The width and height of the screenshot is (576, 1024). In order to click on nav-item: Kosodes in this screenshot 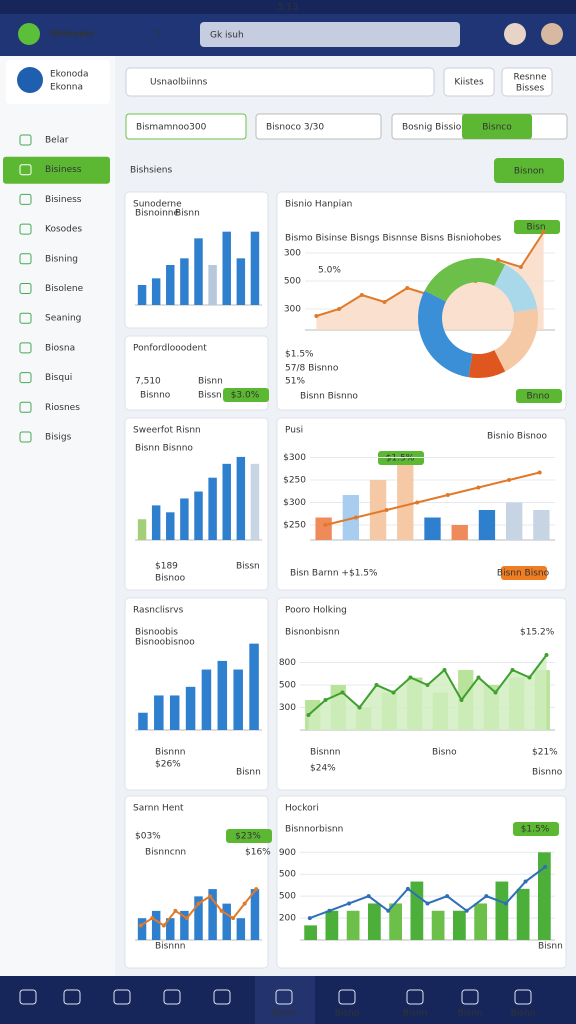, I will do `click(63, 230)`.